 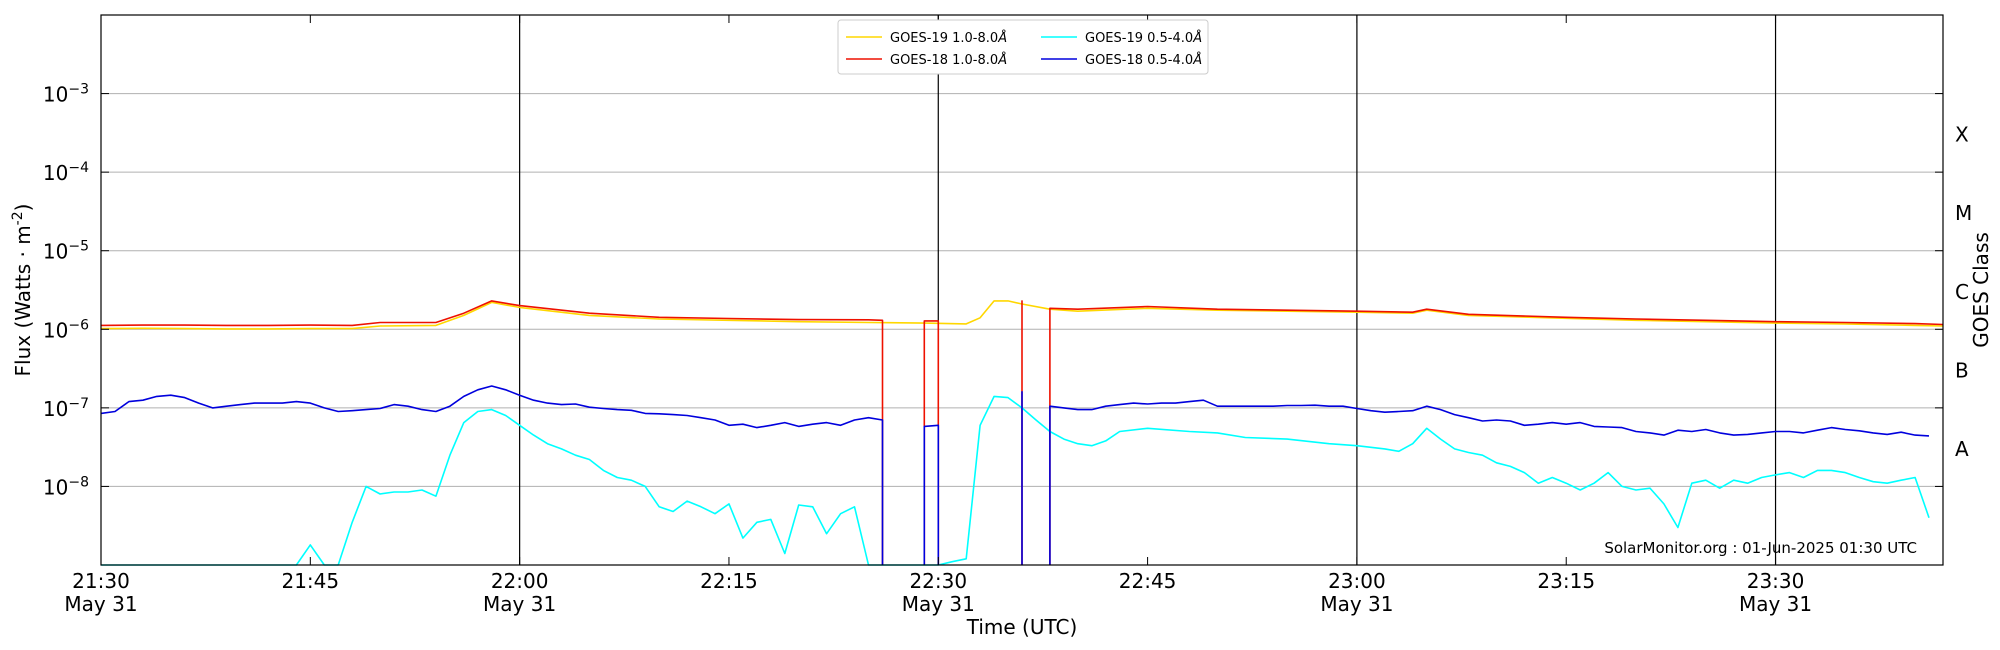 What do you see at coordinates (1139, 60) in the screenshot?
I see `legend-entry-name: GOES-18 0.5-4.0` at bounding box center [1139, 60].